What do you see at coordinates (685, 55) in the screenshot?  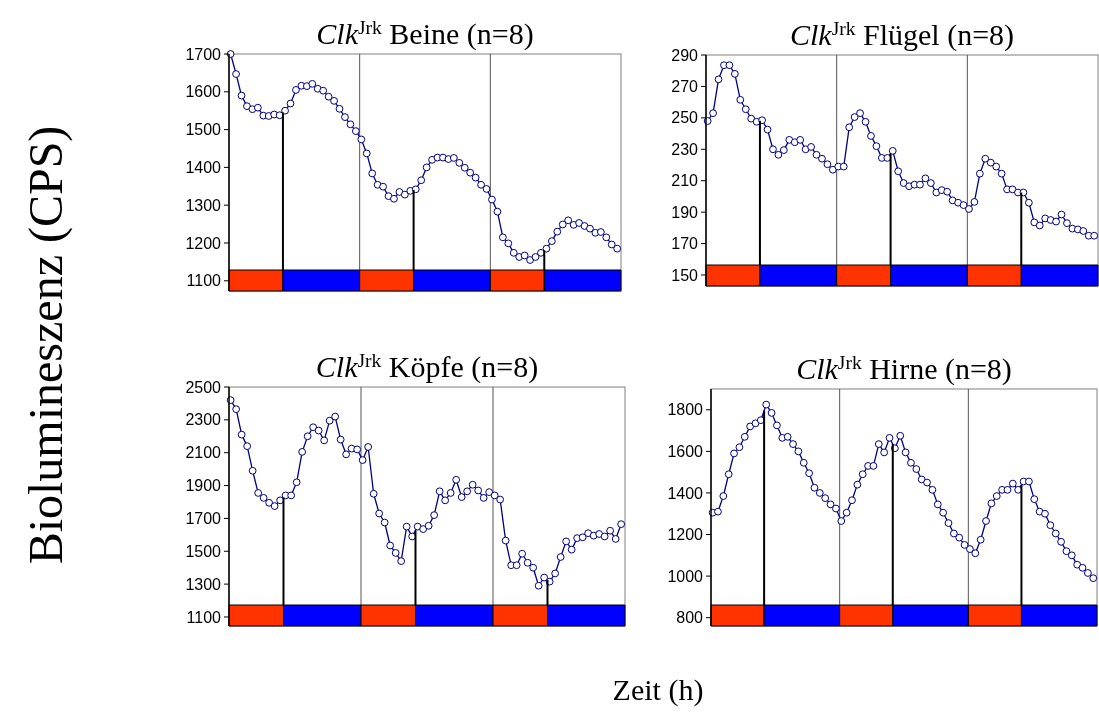 I see `y-tick-label: 290` at bounding box center [685, 55].